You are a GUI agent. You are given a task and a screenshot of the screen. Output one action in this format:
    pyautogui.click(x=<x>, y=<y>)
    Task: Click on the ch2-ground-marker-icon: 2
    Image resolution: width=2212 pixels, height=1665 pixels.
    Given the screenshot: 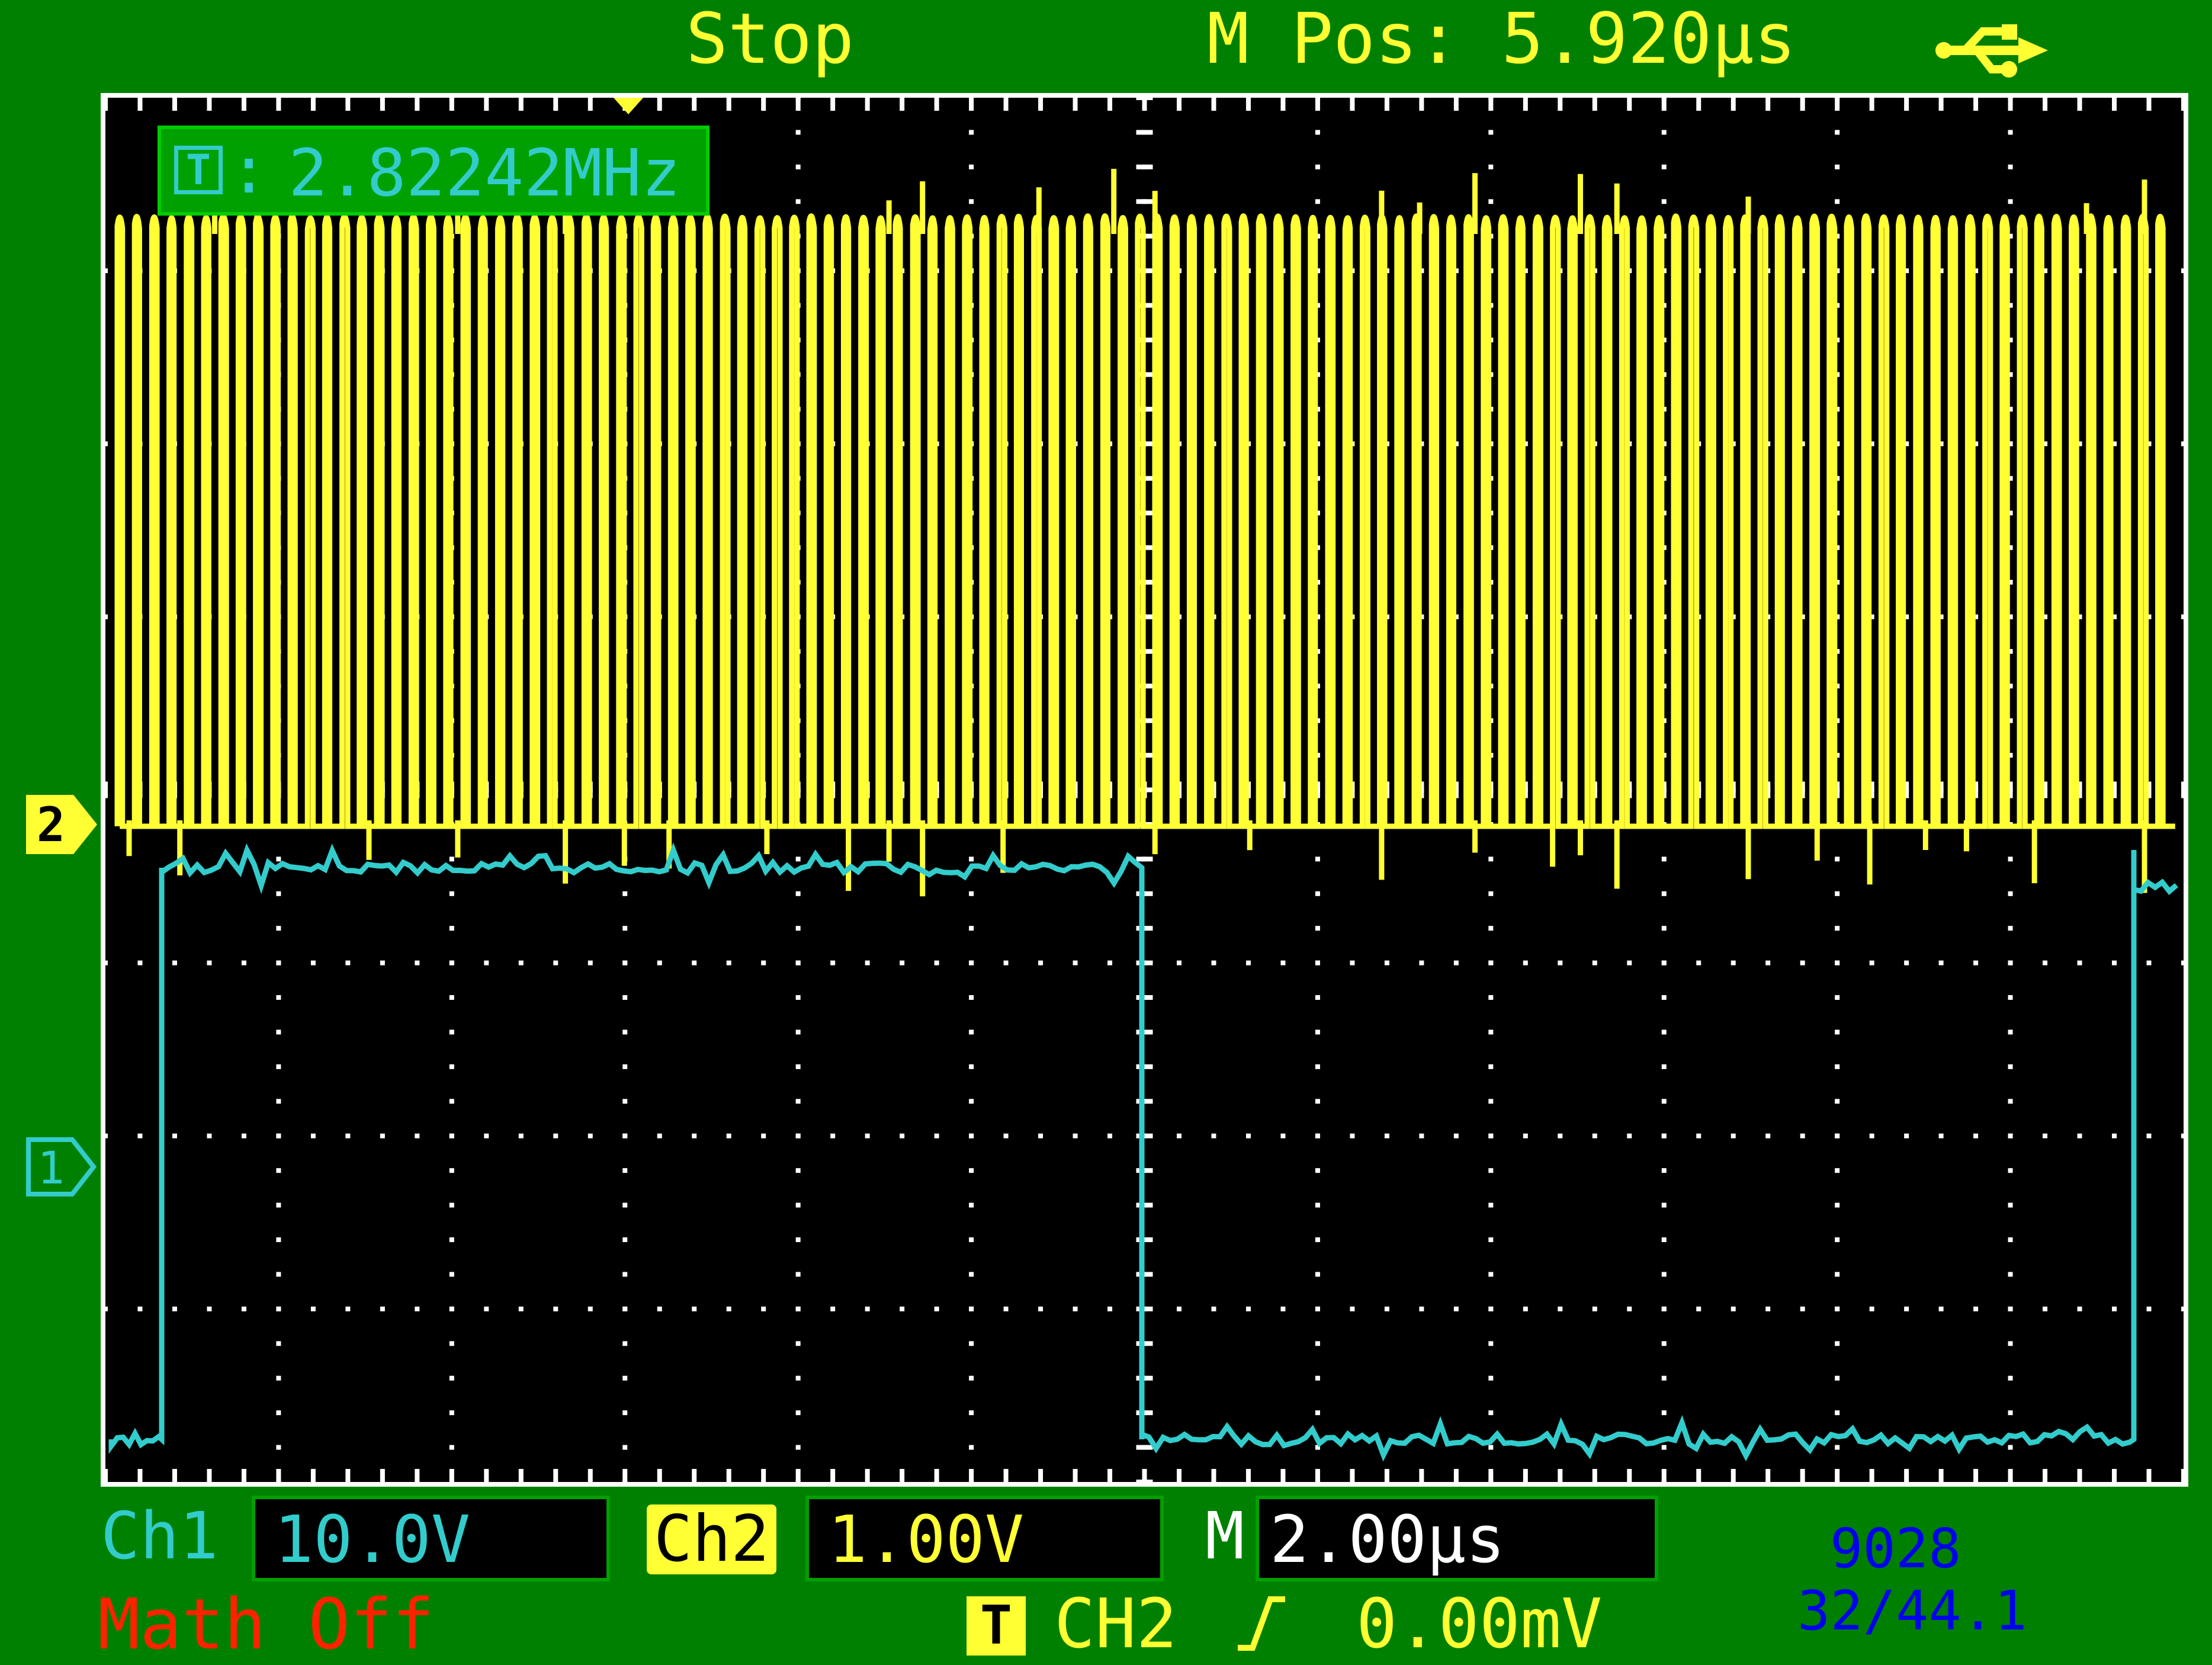 What is the action you would take?
    pyautogui.click(x=61, y=824)
    